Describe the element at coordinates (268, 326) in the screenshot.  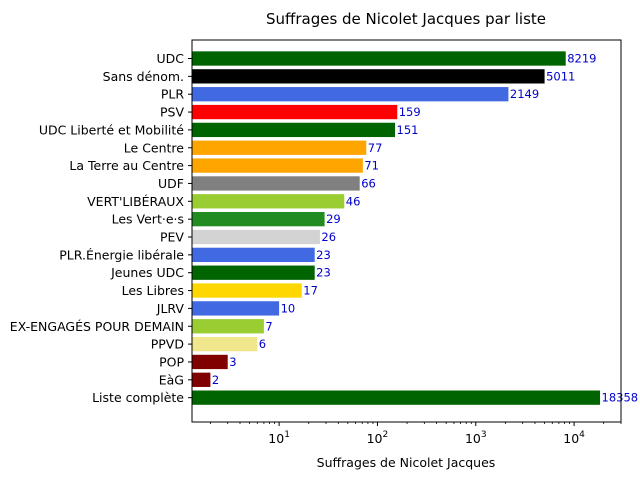
I see `value-label: 7` at that location.